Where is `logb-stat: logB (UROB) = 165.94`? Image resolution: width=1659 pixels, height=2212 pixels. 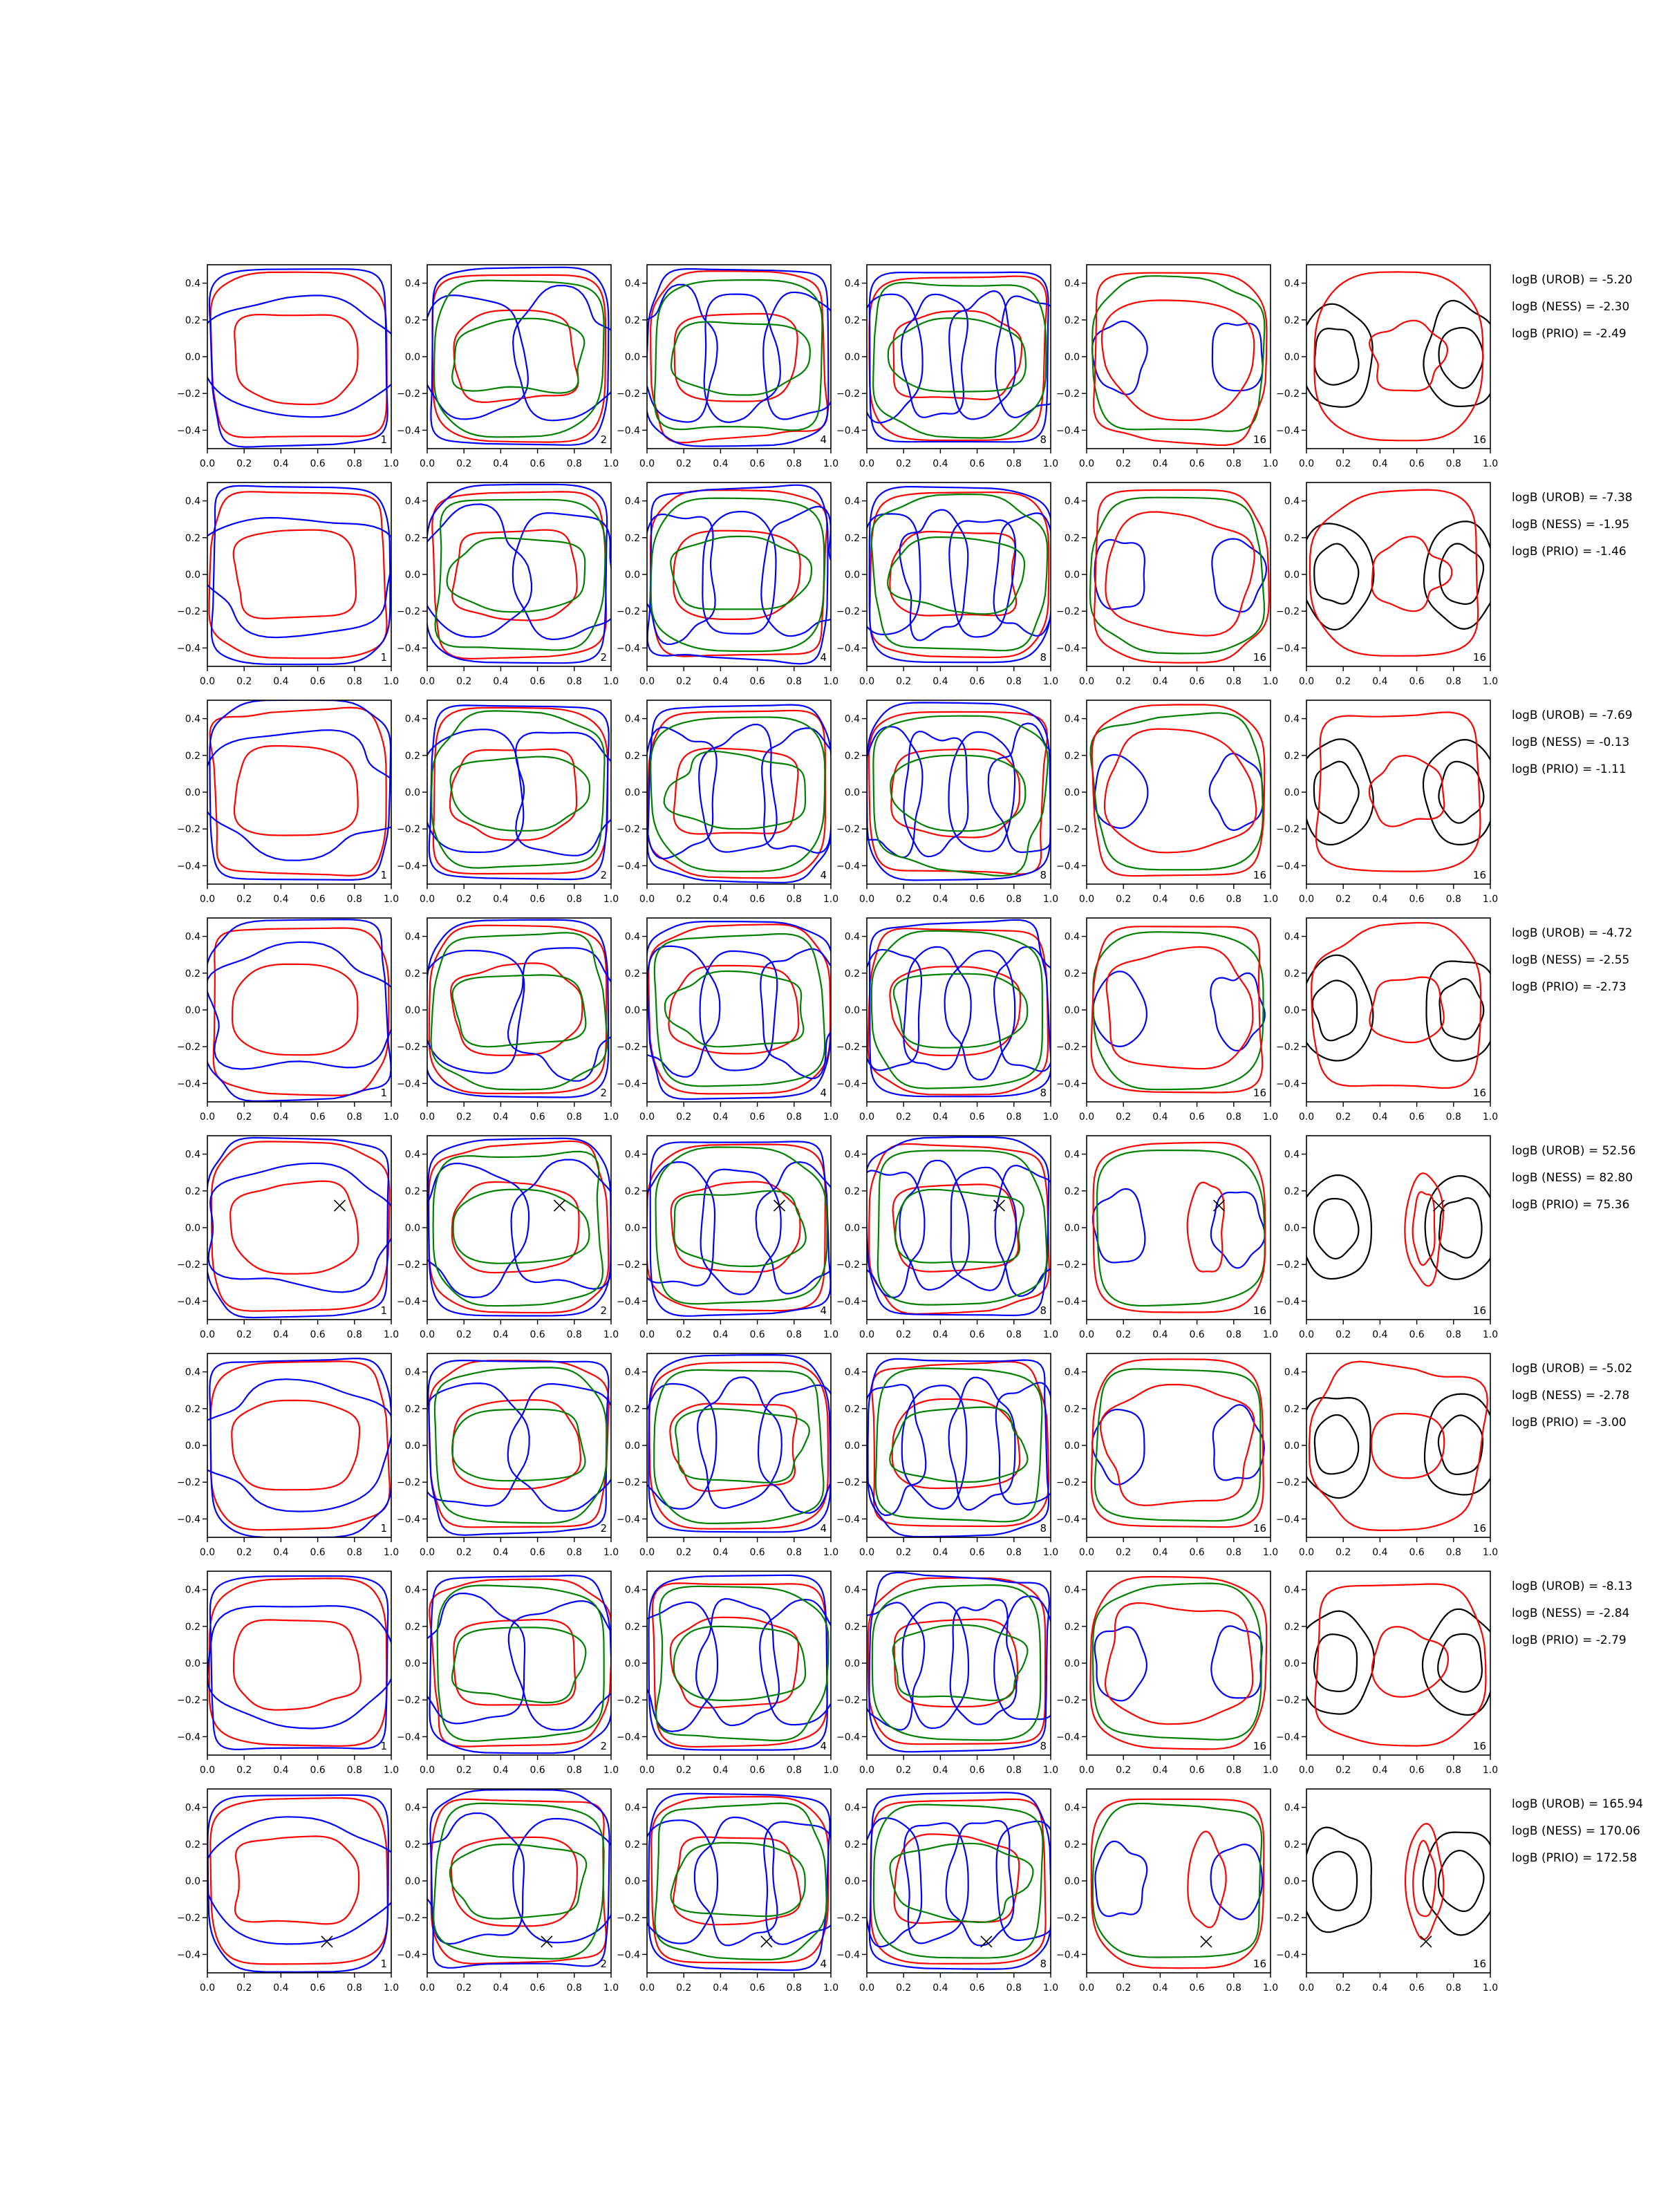 logb-stat: logB (UROB) = 165.94 is located at coordinates (1577, 1804).